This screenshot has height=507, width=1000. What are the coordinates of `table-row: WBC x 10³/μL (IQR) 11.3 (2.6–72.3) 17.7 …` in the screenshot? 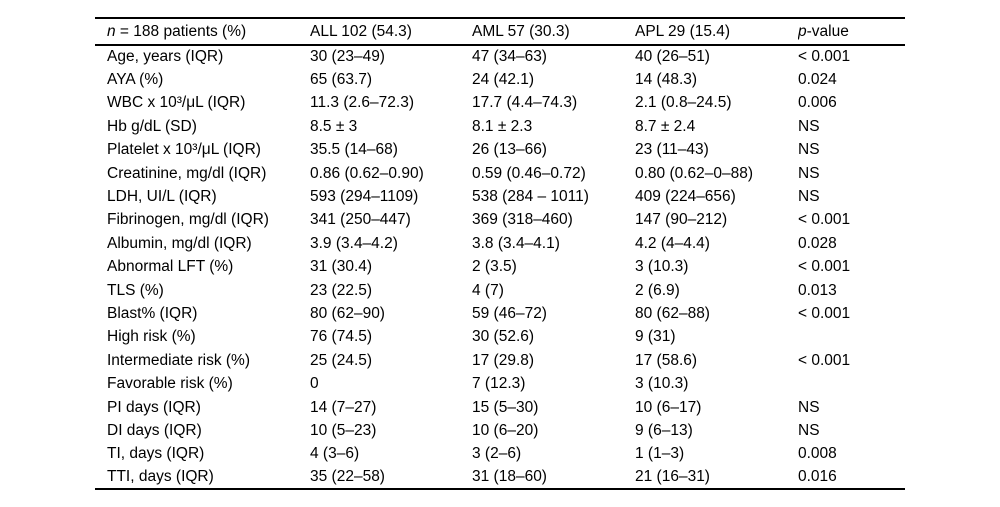 It's located at (500, 103).